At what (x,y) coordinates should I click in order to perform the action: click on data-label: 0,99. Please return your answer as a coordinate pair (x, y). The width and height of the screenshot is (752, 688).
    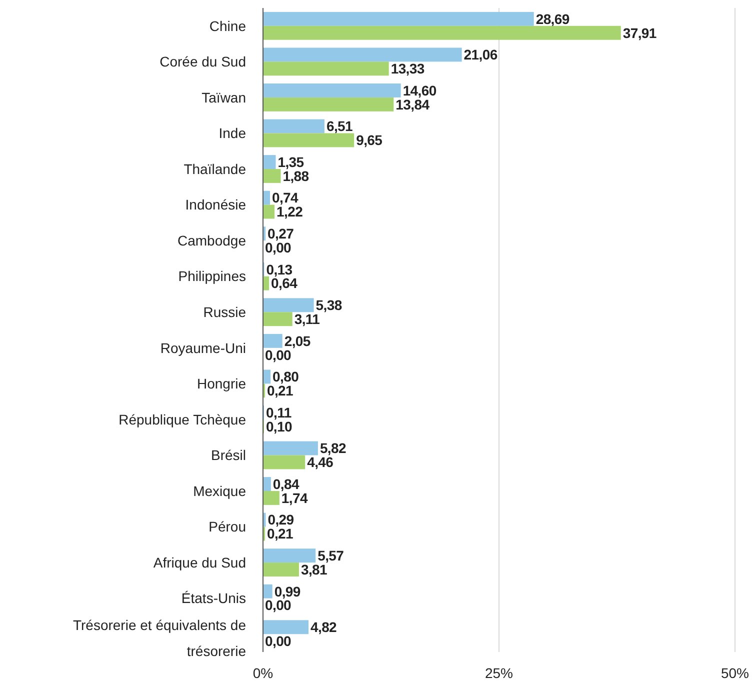
    Looking at the image, I should click on (287, 591).